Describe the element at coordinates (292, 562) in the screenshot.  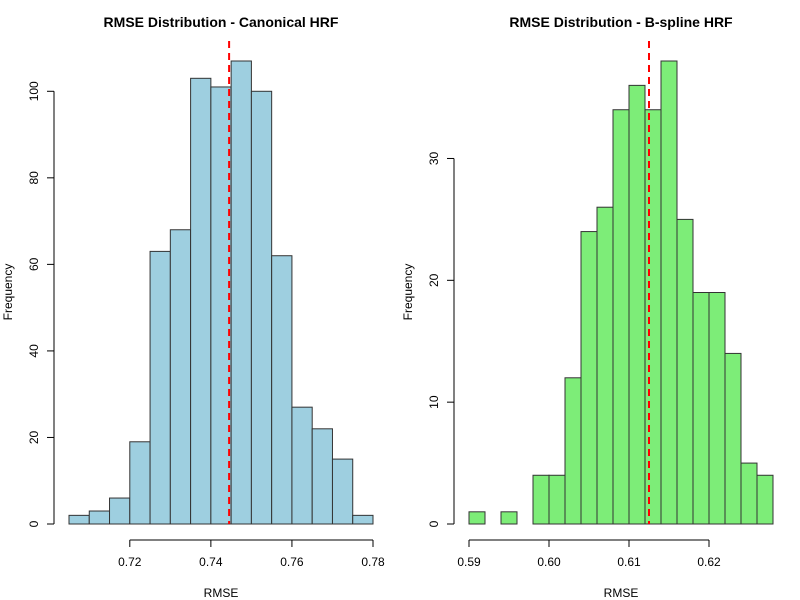
I see `x-tick-label: 0.76` at that location.